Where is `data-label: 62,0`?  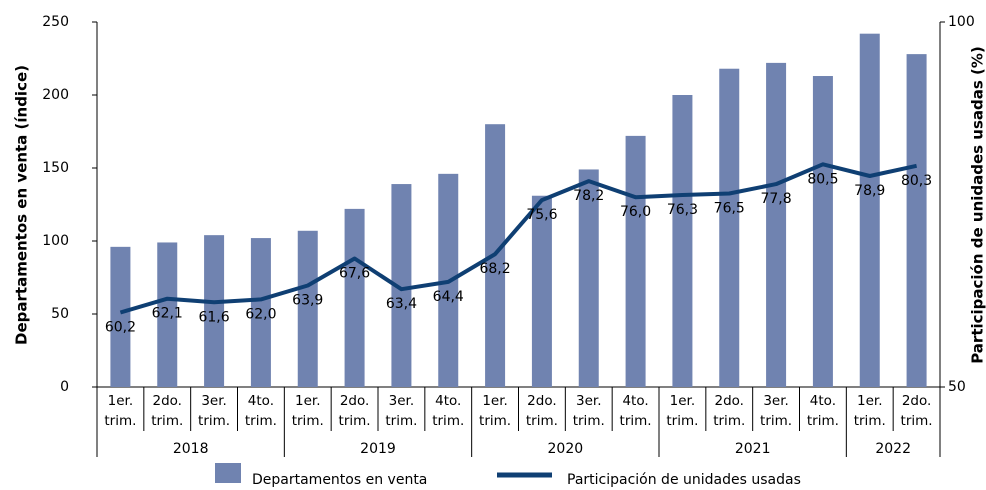
data-label: 62,0 is located at coordinates (260, 314).